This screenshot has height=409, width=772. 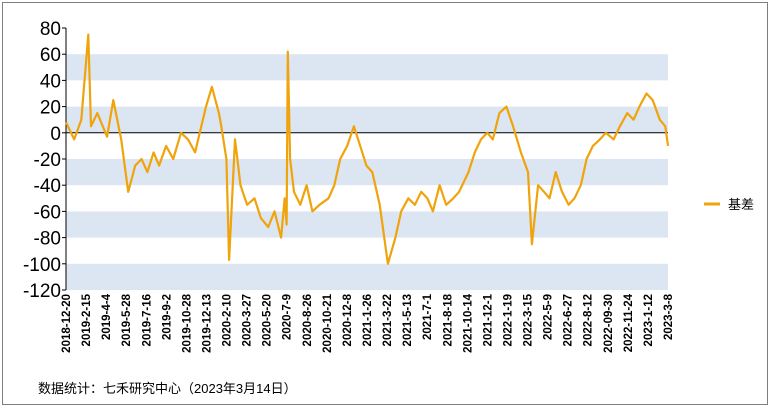 What do you see at coordinates (288, 317) in the screenshot?
I see `x-tick-label: 2020-7-9` at bounding box center [288, 317].